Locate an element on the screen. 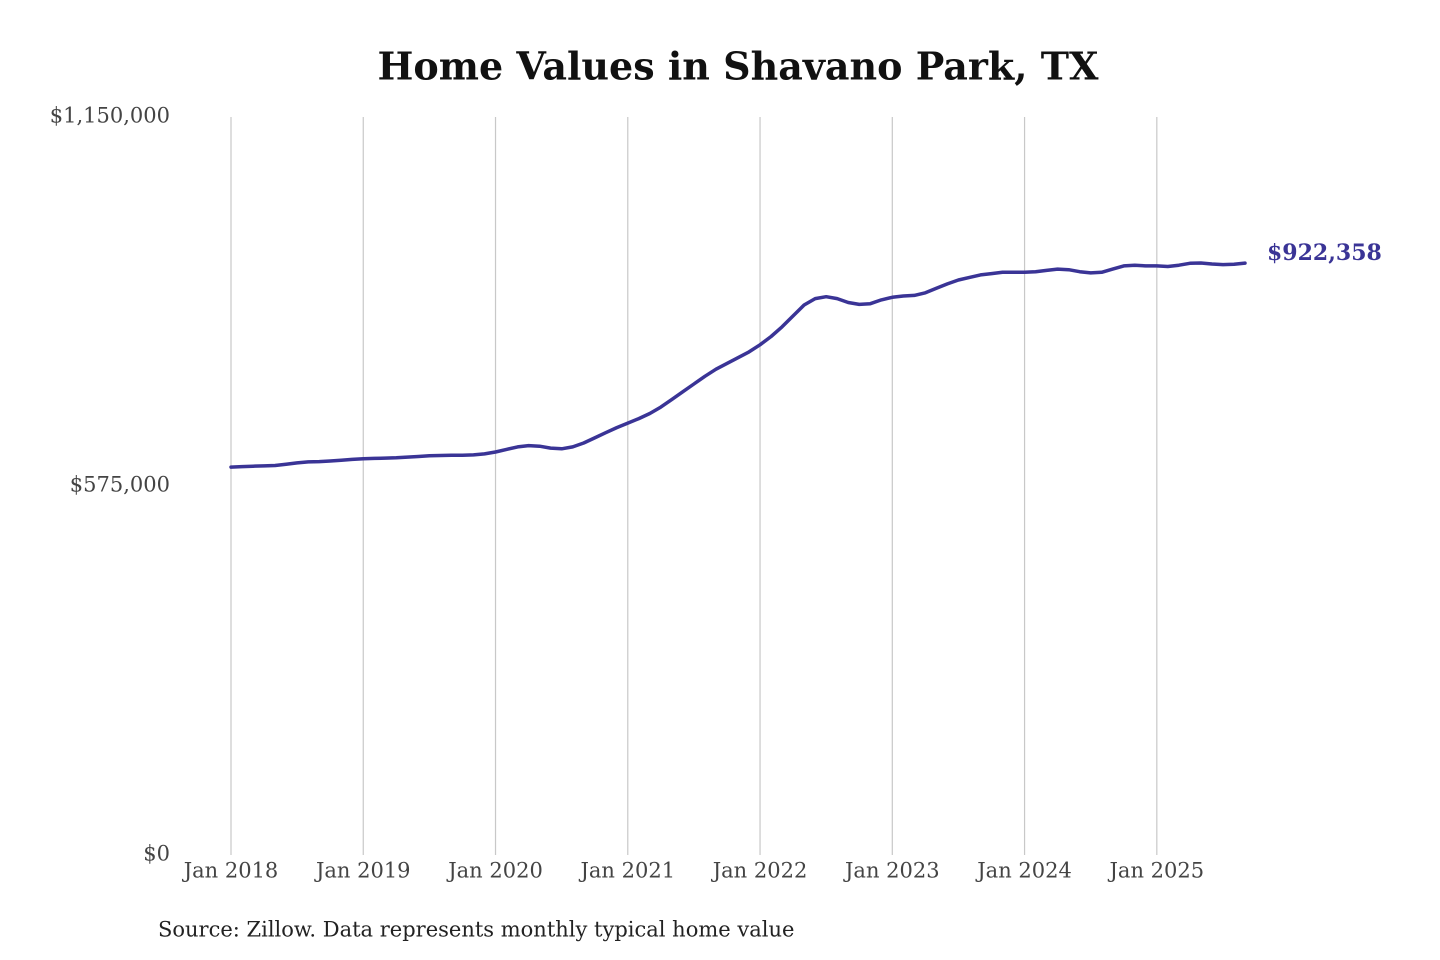 This screenshot has height=960, width=1440. x-tick-label: Jan 2020 is located at coordinates (494, 871).